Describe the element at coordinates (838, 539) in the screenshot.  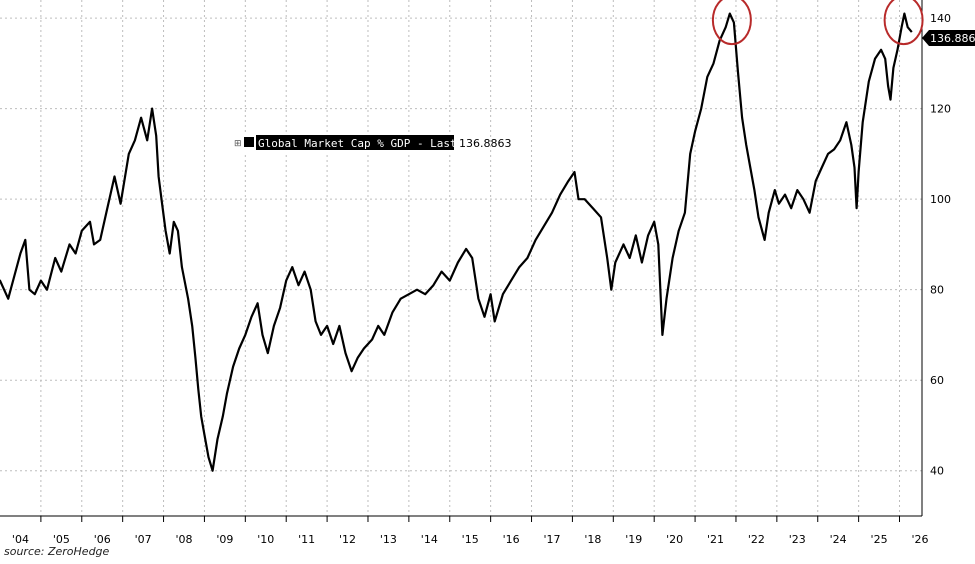
I see `x-tick-label: '24` at that location.